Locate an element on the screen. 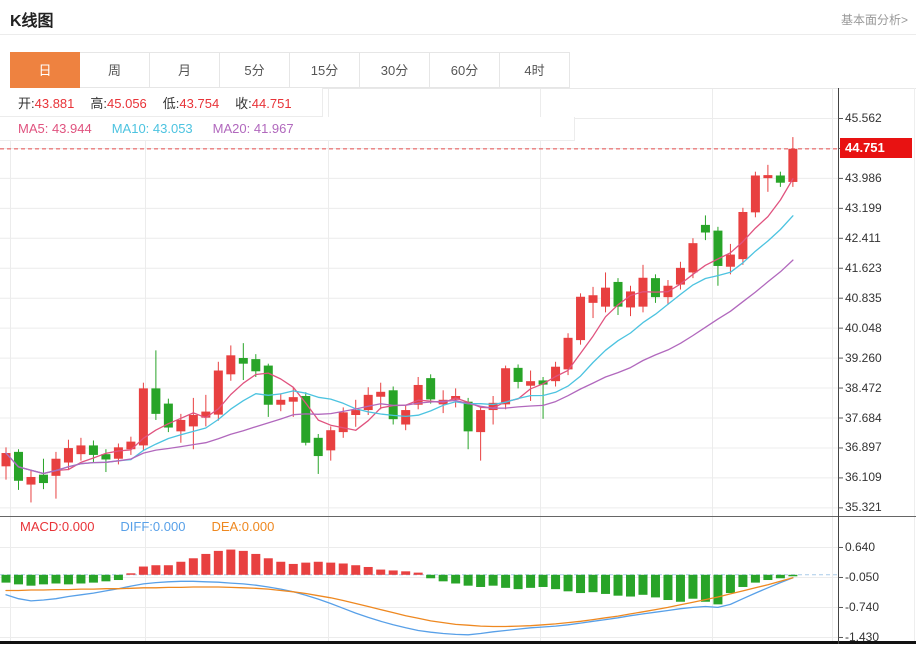 The height and width of the screenshot is (648, 916). ohlc-item-3: 收:44.751 is located at coordinates (263, 102).